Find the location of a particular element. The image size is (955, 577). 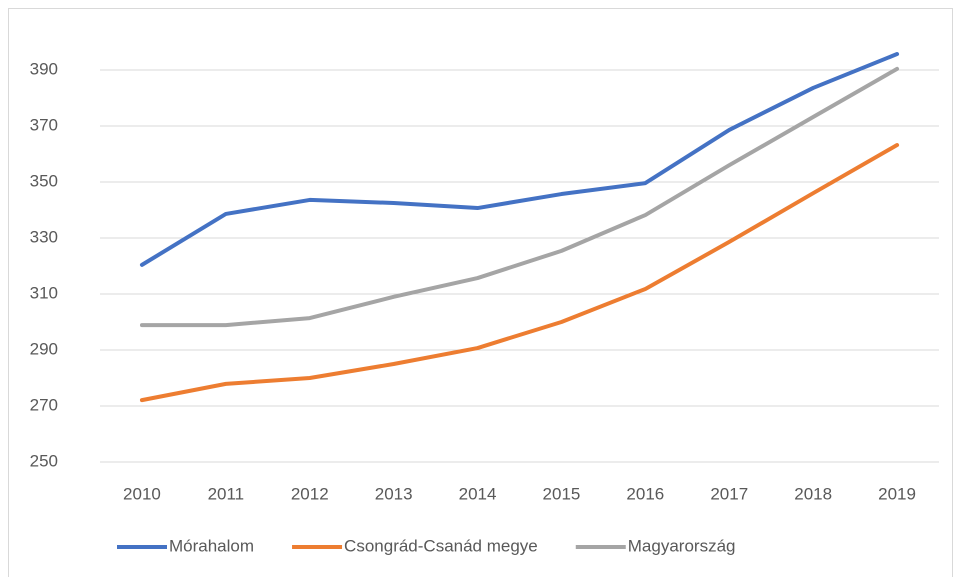

y-tick-label: 290 is located at coordinates (44, 348).